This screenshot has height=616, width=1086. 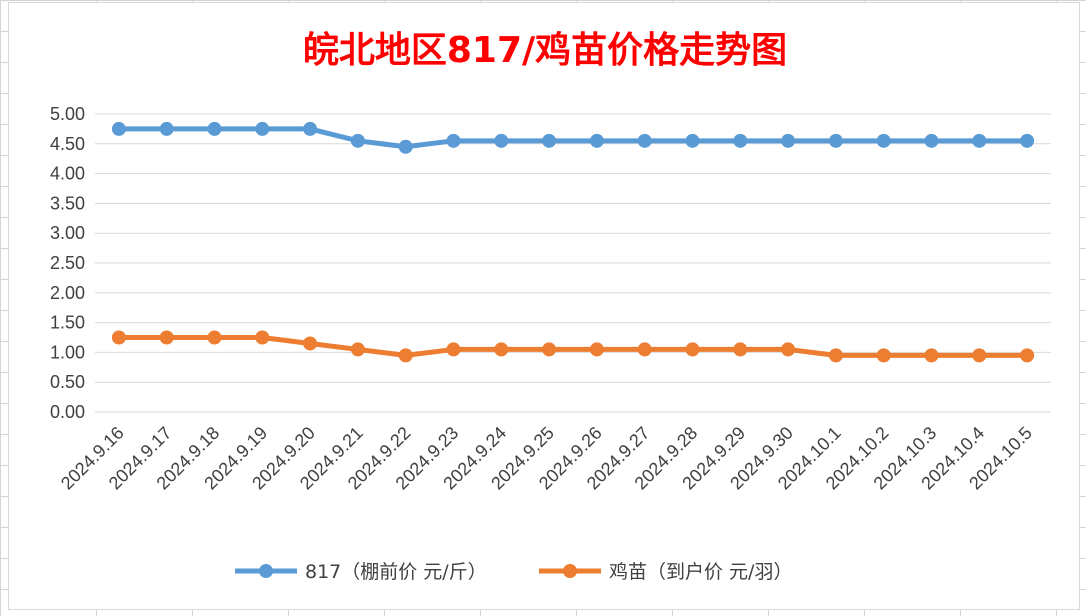 I want to click on legend-label: 鸡苗（到户价 元/羽）, so click(x=700, y=572).